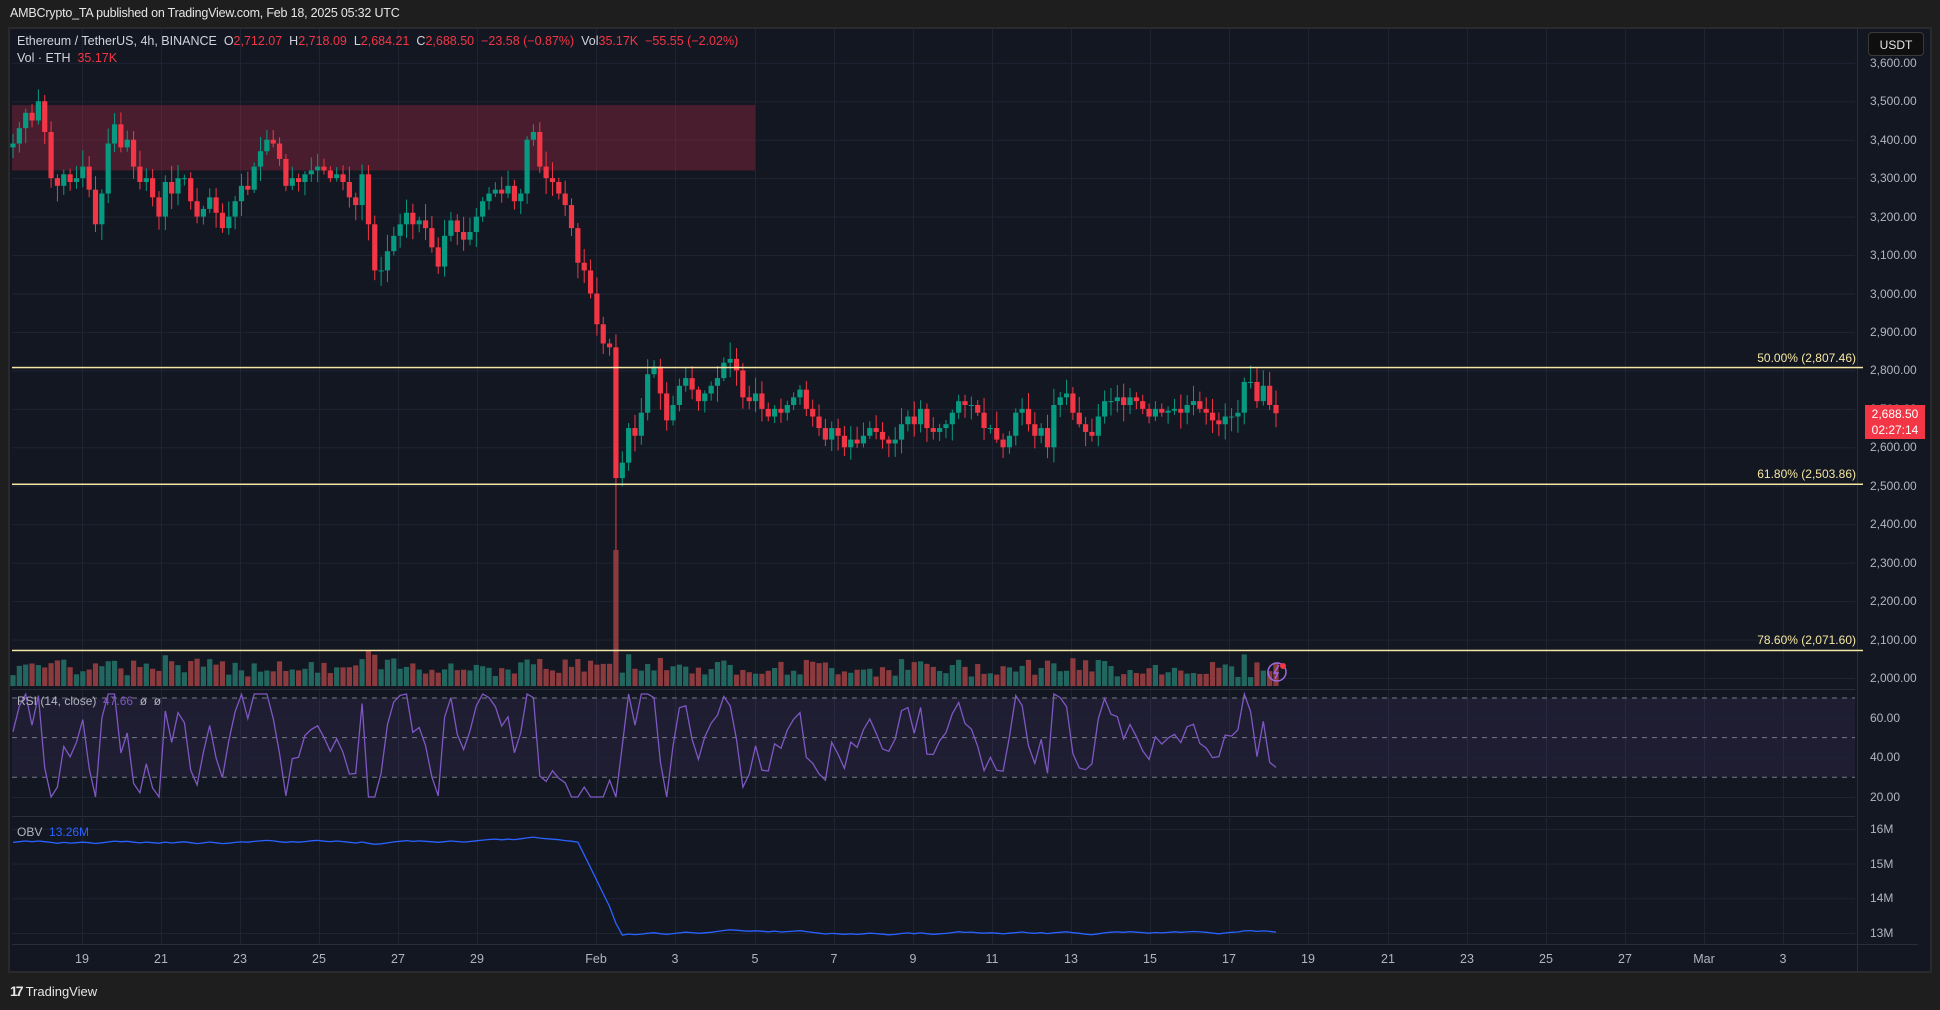 This screenshot has width=1940, height=1010. Describe the element at coordinates (1229, 959) in the screenshot. I see `time-tick: 17` at that location.